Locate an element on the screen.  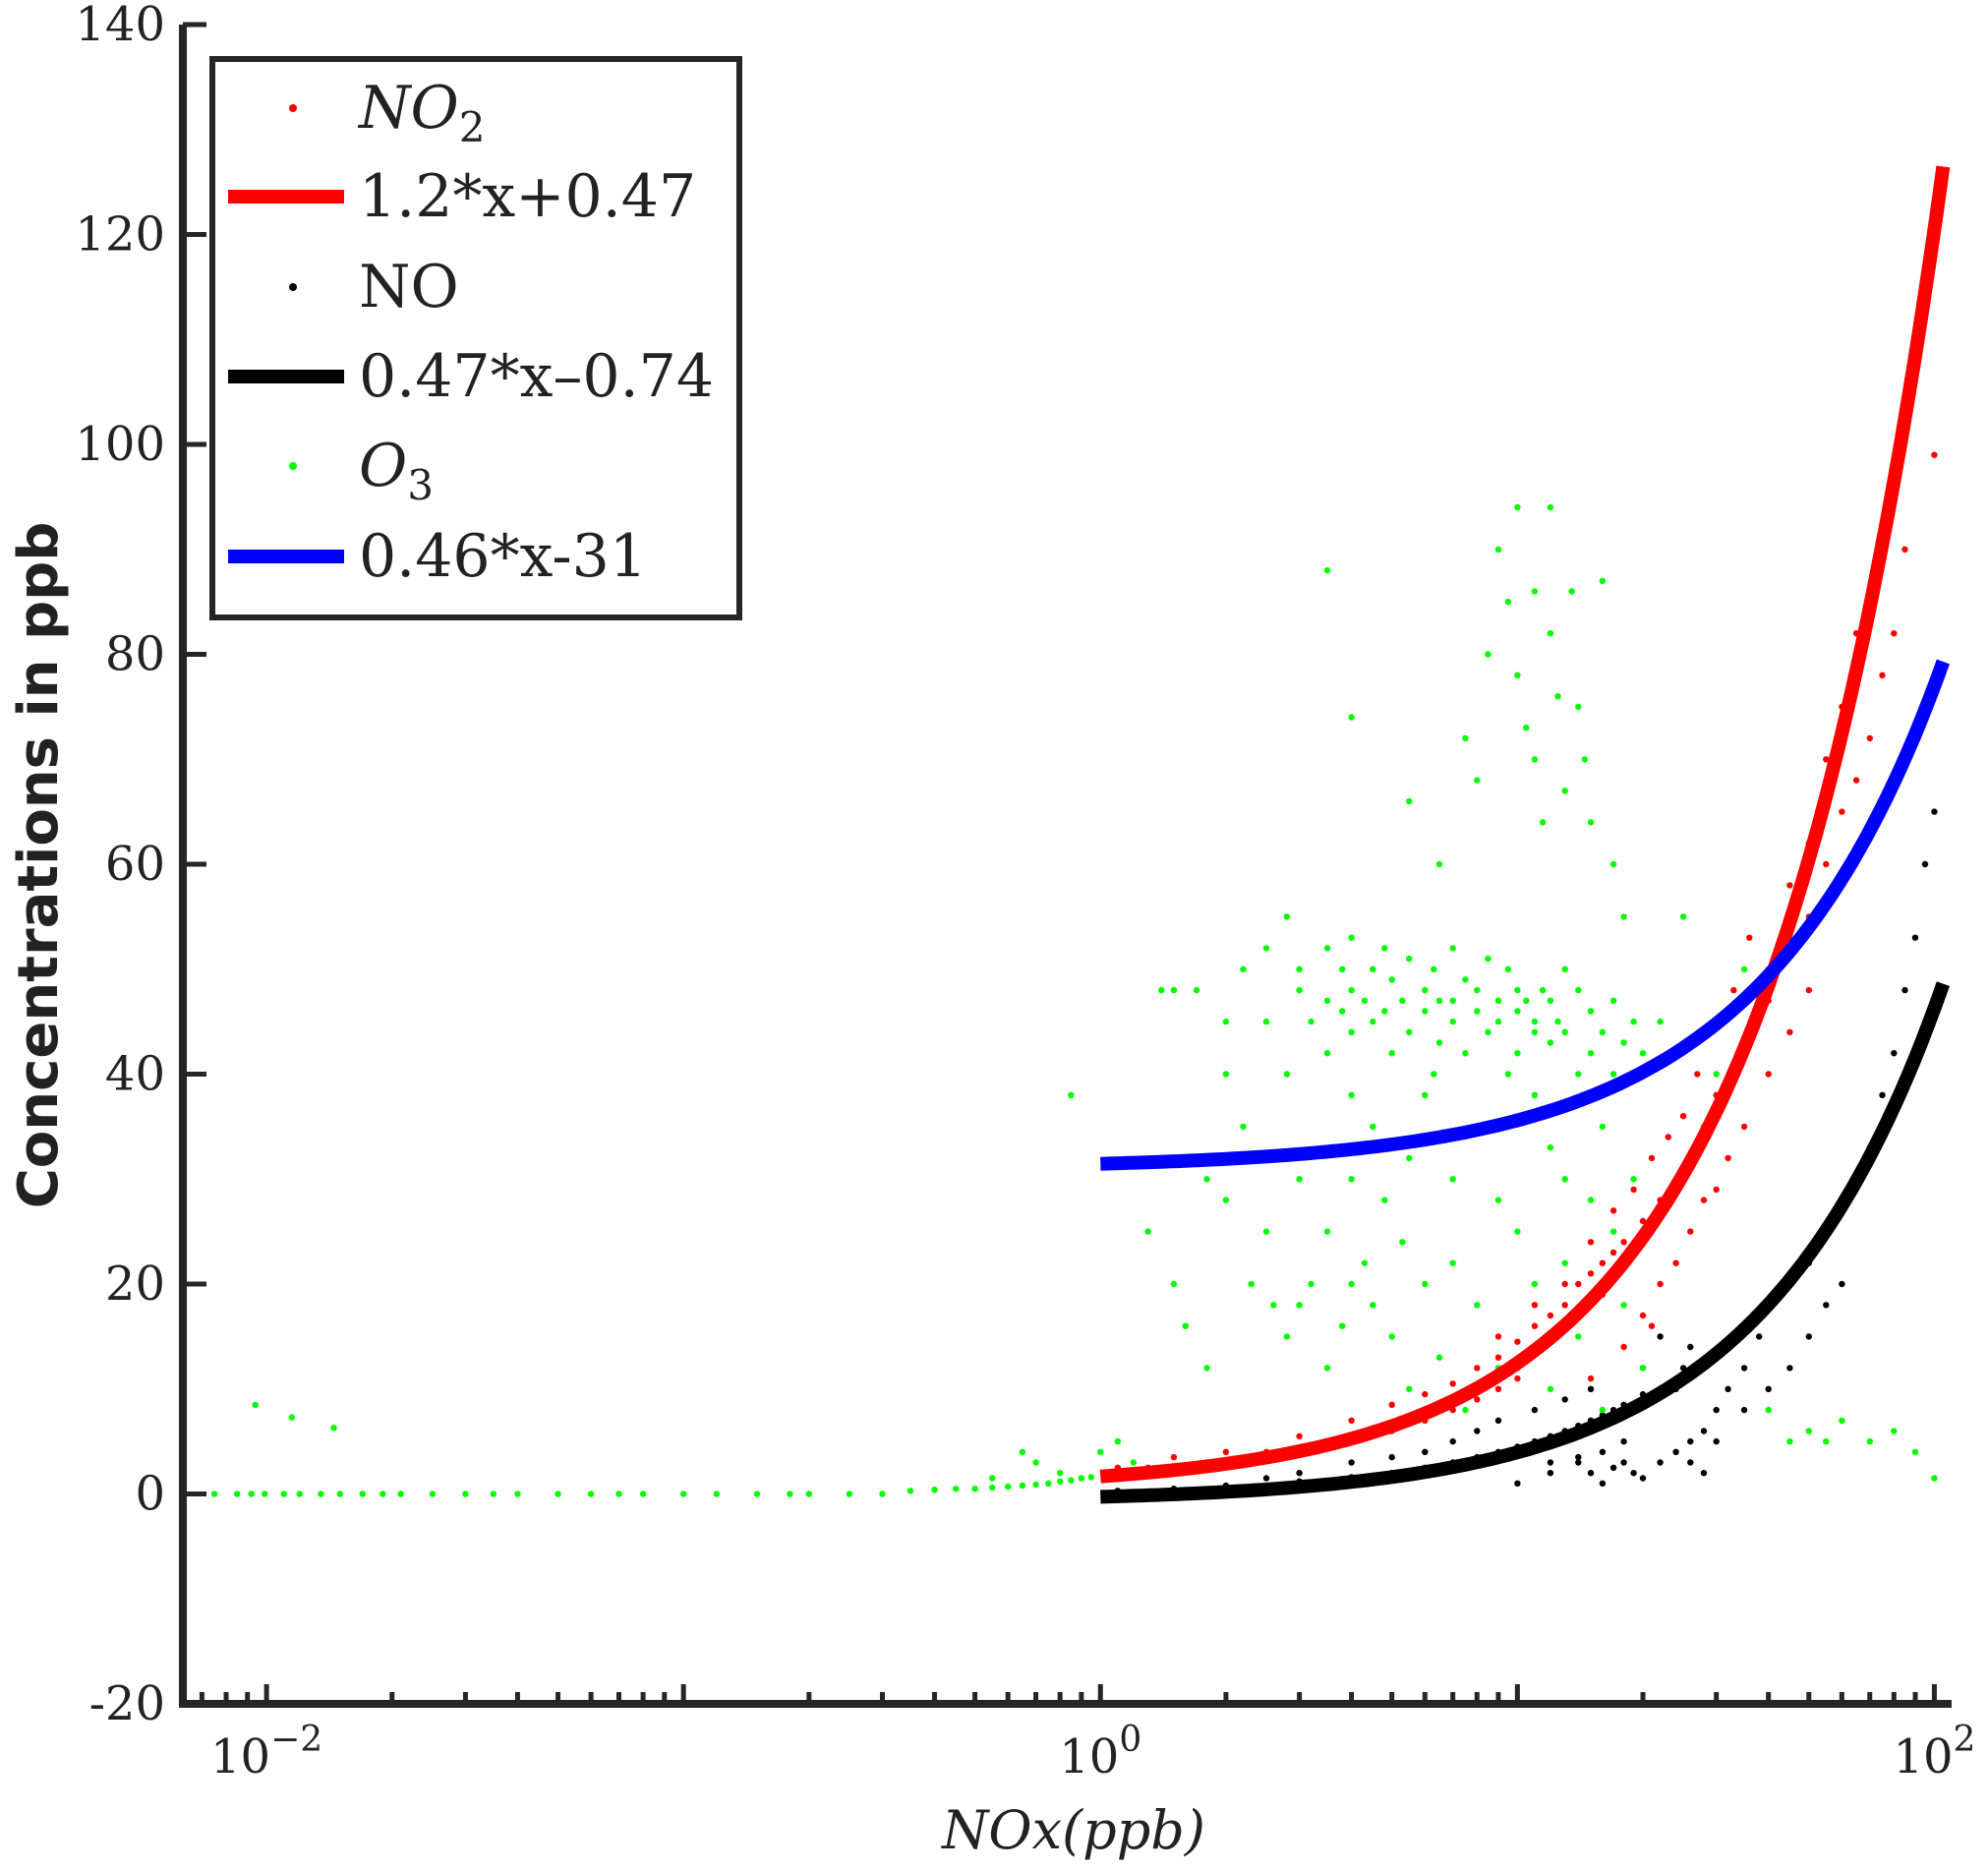
legend-label: NO2 is located at coordinates (421, 113).